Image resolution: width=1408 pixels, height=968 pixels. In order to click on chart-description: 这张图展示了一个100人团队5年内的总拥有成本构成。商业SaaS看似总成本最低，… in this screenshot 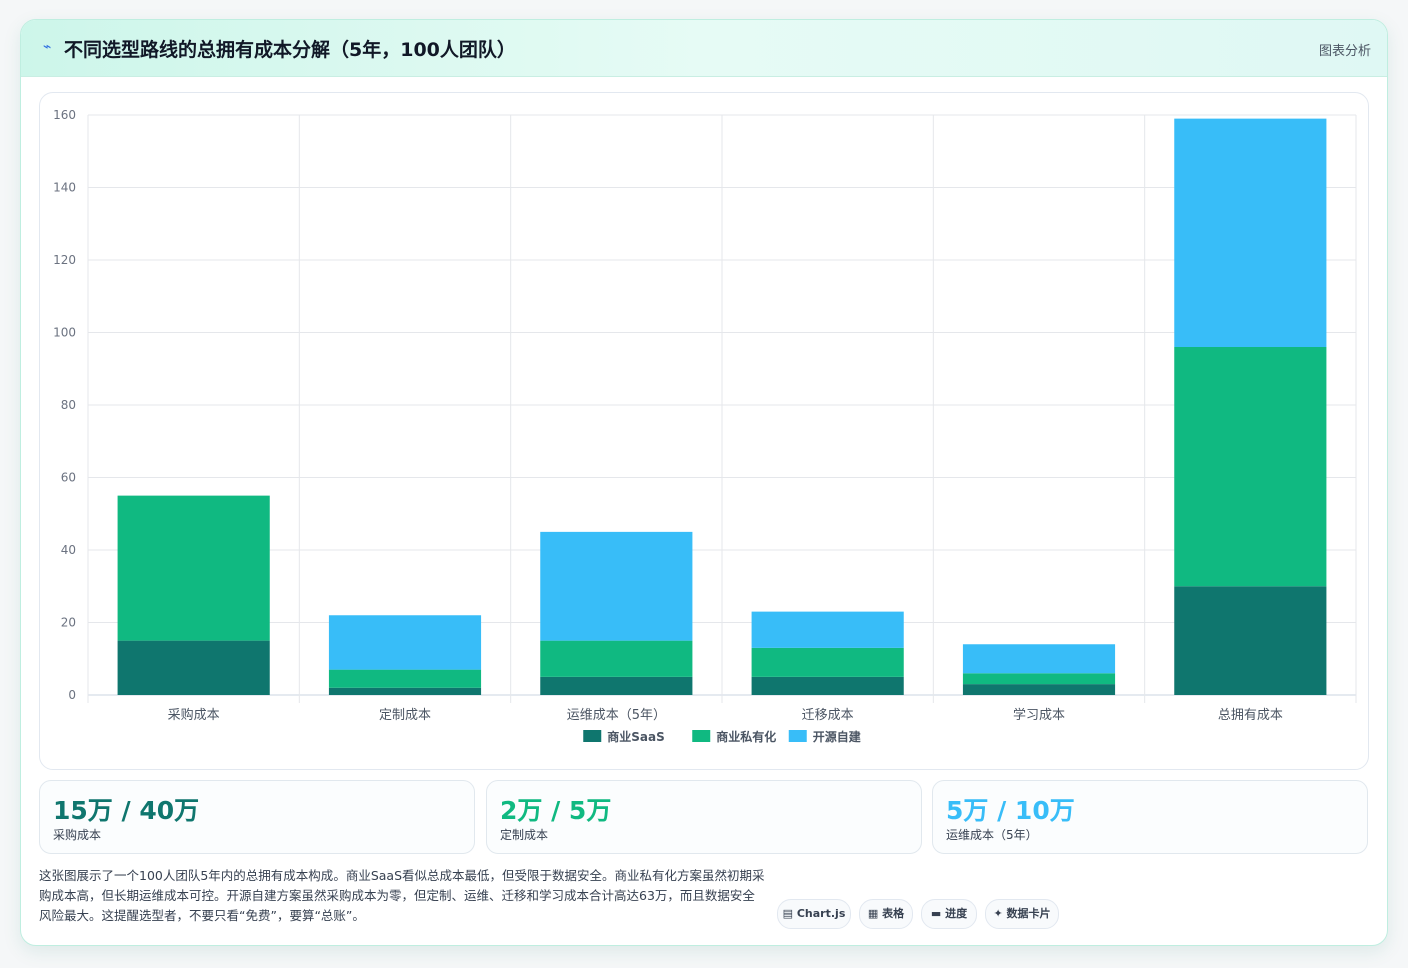, I will do `click(402, 895)`.